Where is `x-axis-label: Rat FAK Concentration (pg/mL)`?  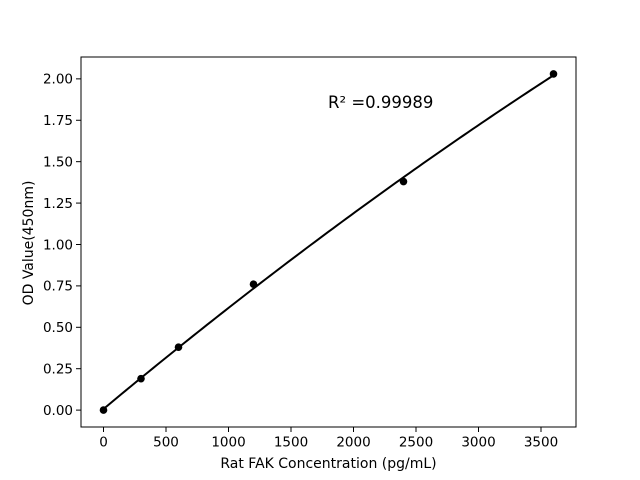 x-axis-label: Rat FAK Concentration (pg/mL) is located at coordinates (328, 464).